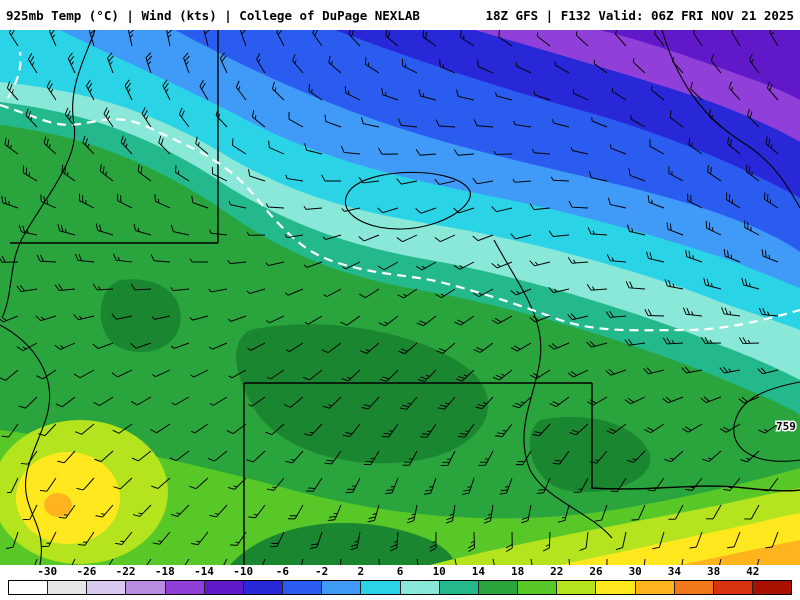 The width and height of the screenshot is (800, 600). What do you see at coordinates (86, 571) in the screenshot?
I see `colorbar-tick-label: -26` at bounding box center [86, 571].